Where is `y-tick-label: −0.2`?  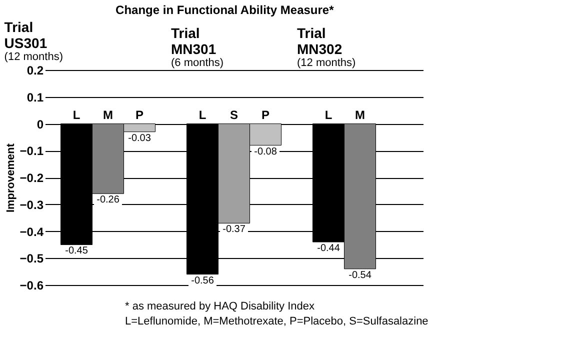
y-tick-label: −0.2 is located at coordinates (32, 178).